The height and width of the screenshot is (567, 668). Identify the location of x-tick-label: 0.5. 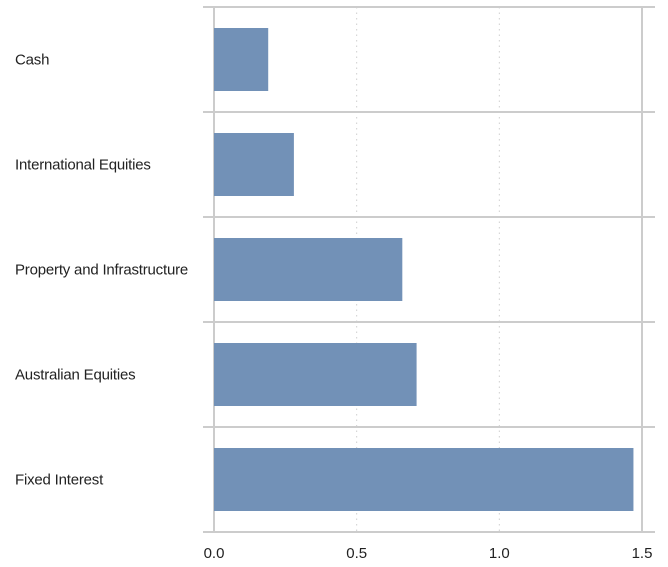
(356, 553).